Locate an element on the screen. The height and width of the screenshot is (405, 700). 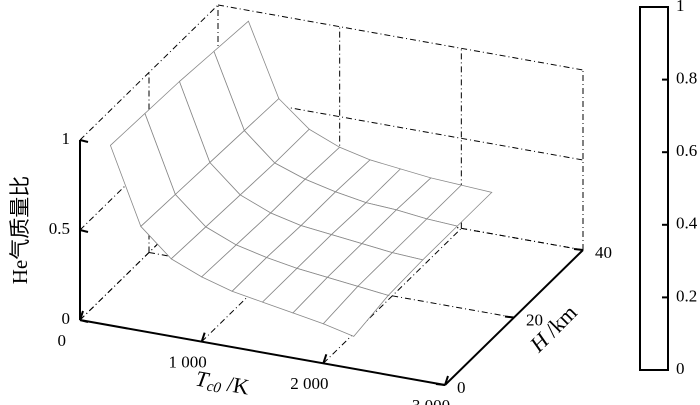
tick-label: 0.6 is located at coordinates (686, 150).